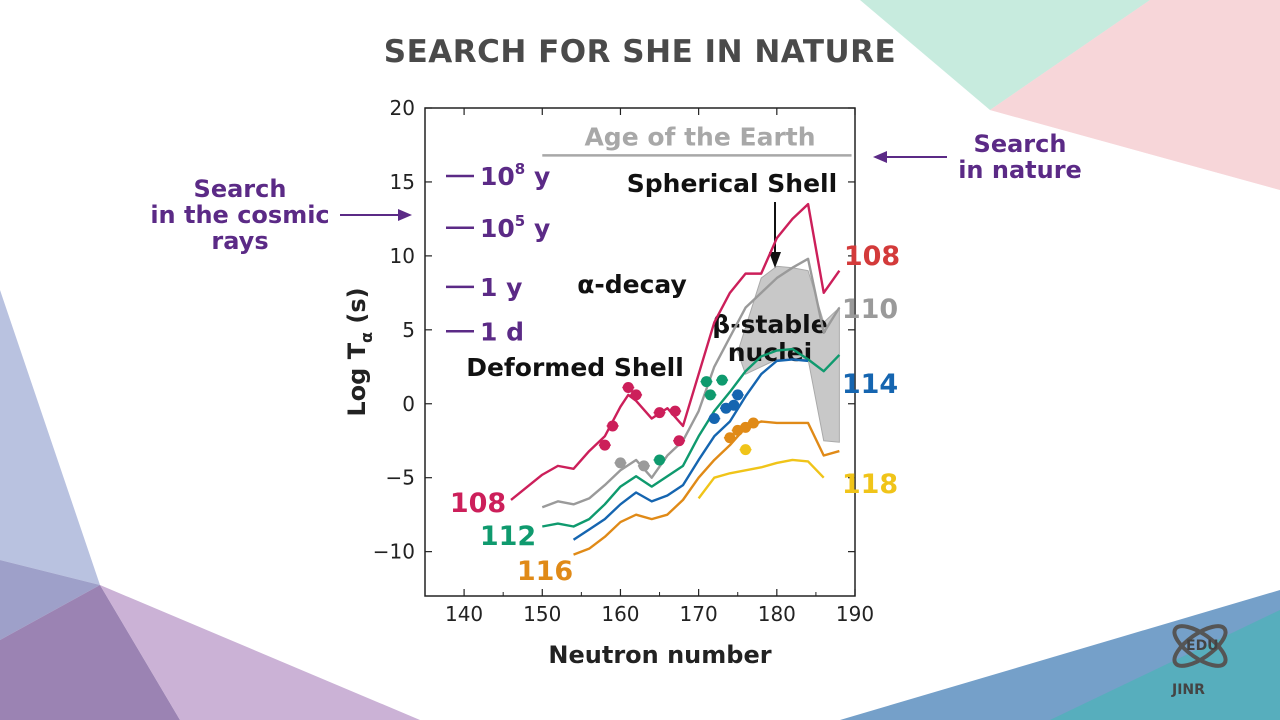  I want to click on search-nature-line-1: Search, so click(1020, 144).